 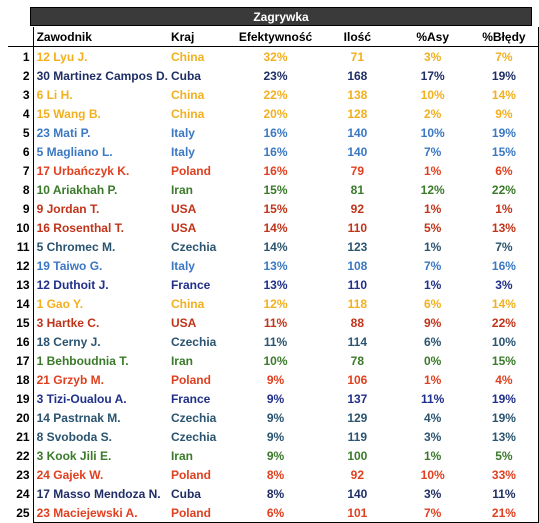 What do you see at coordinates (502, 37) in the screenshot?
I see `header-errors: %Błędy` at bounding box center [502, 37].